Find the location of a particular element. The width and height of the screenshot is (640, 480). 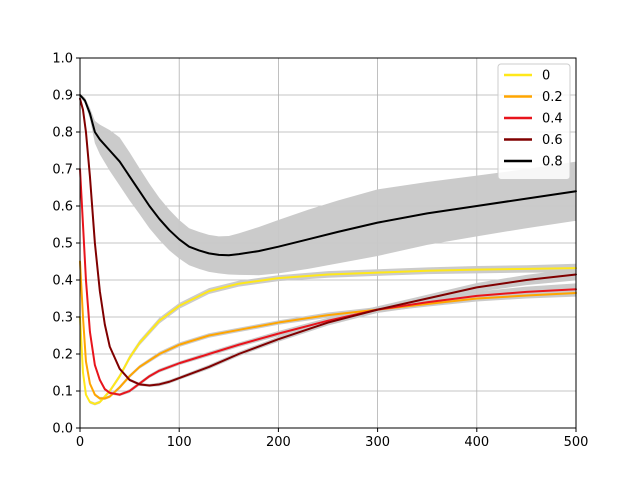

legend: 0 0.2 0.4 0.6 0.8 is located at coordinates (534, 121).